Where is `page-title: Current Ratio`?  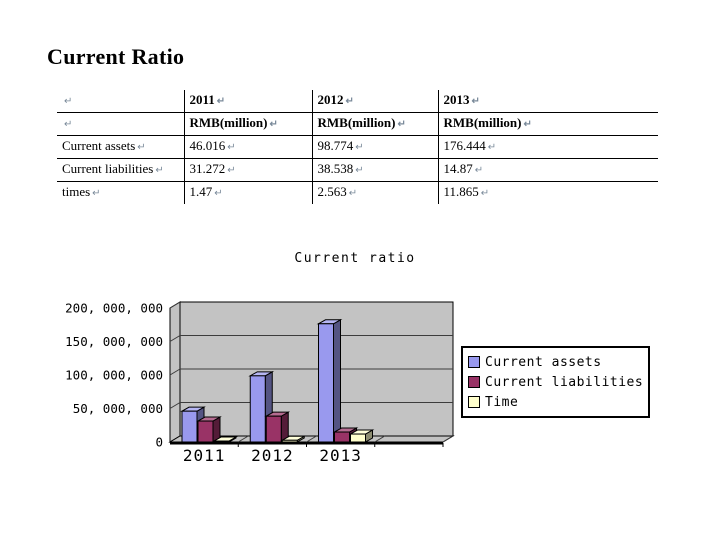
page-title: Current Ratio is located at coordinates (116, 56).